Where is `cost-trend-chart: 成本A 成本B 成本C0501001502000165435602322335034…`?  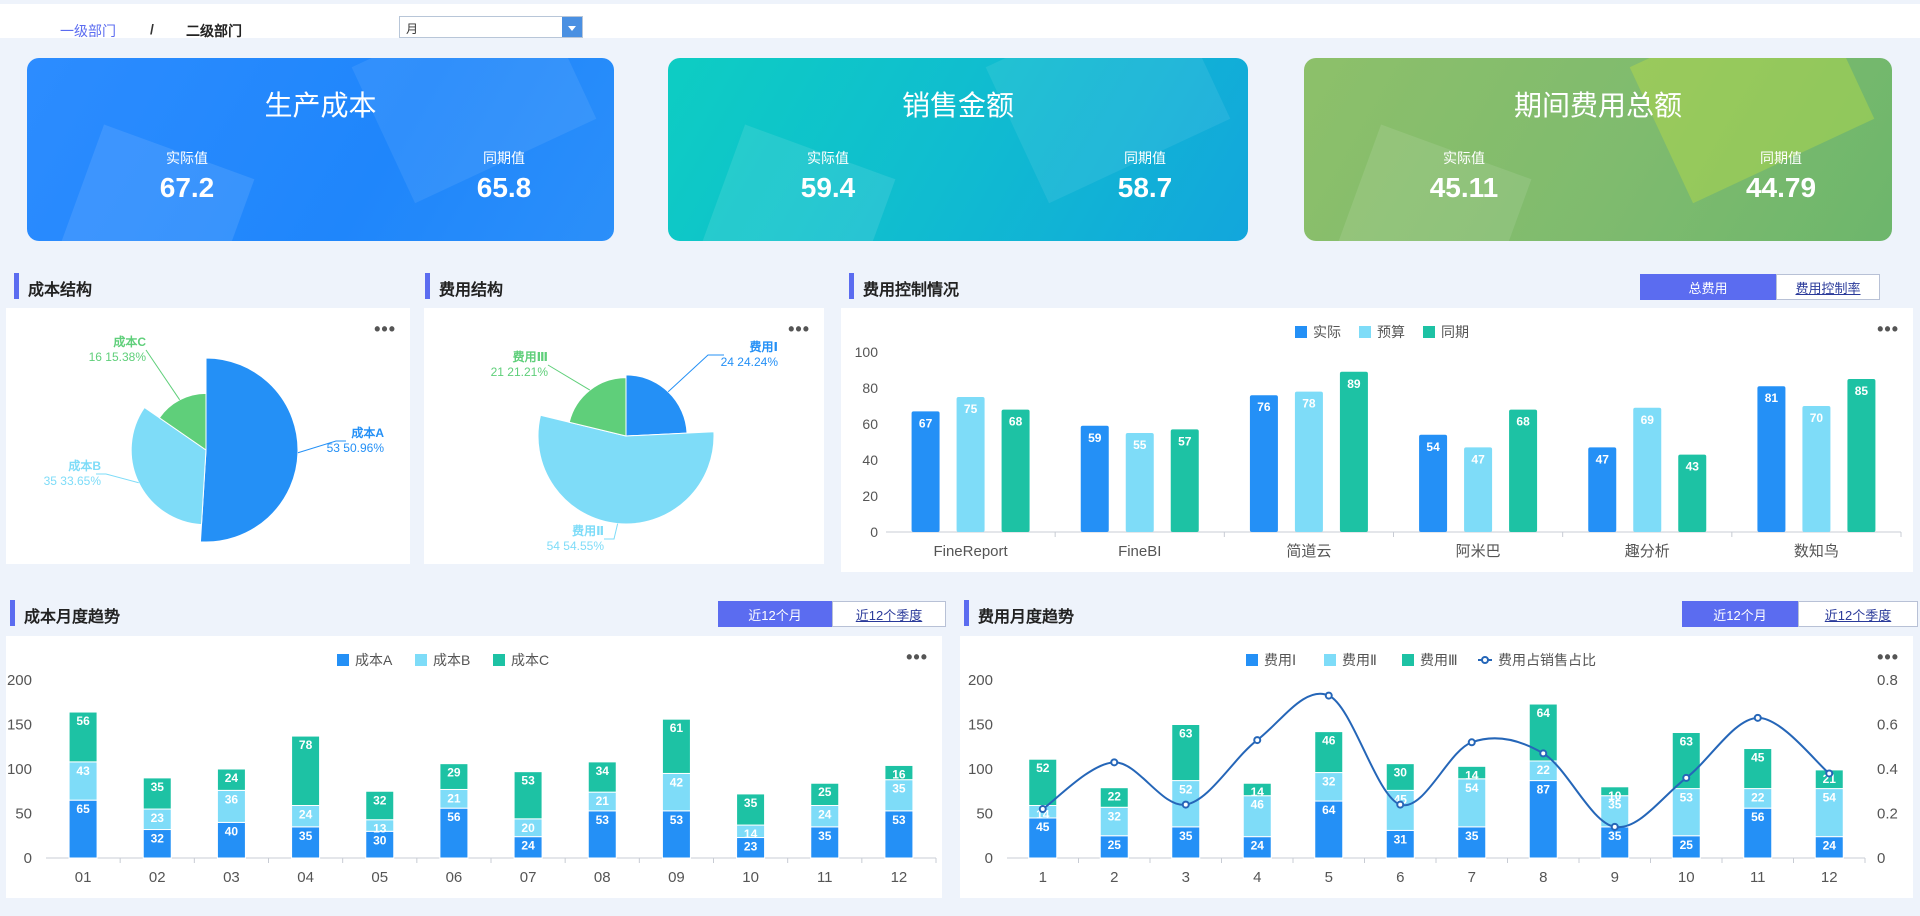 cost-trend-chart: 成本A 成本B 成本C0501001502000165435602322335034… is located at coordinates (472, 769).